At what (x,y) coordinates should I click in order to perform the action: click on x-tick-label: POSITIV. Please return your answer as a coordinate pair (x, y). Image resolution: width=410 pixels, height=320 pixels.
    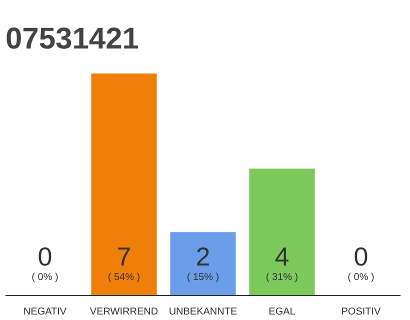
    Looking at the image, I should click on (361, 312).